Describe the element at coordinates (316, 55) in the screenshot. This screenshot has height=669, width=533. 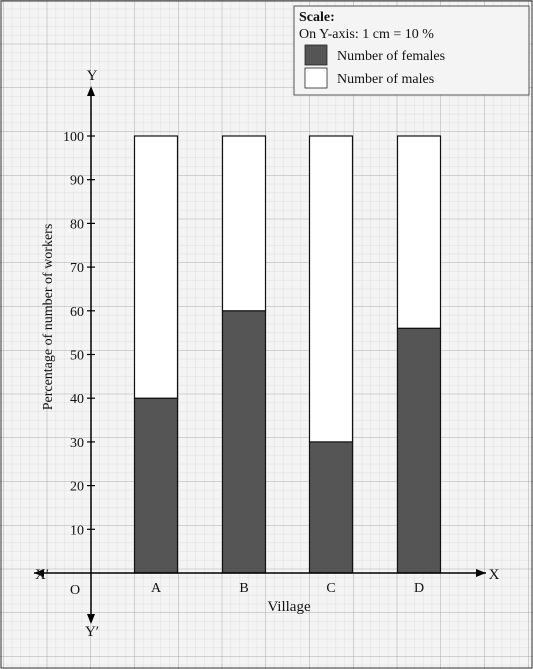
I see `legend-swatch-females` at that location.